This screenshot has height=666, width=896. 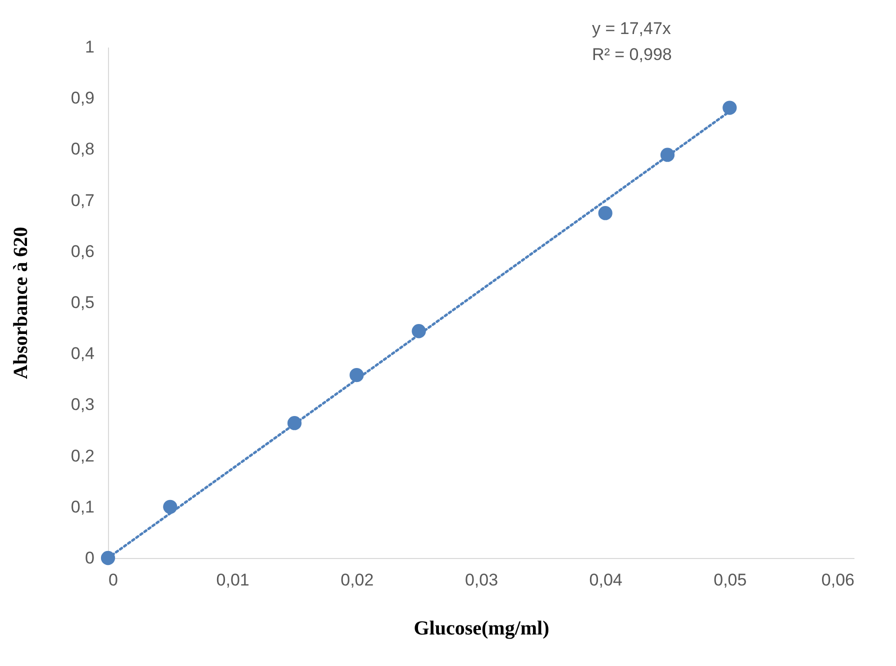 I want to click on y-tick-label: 1, so click(x=89, y=47).